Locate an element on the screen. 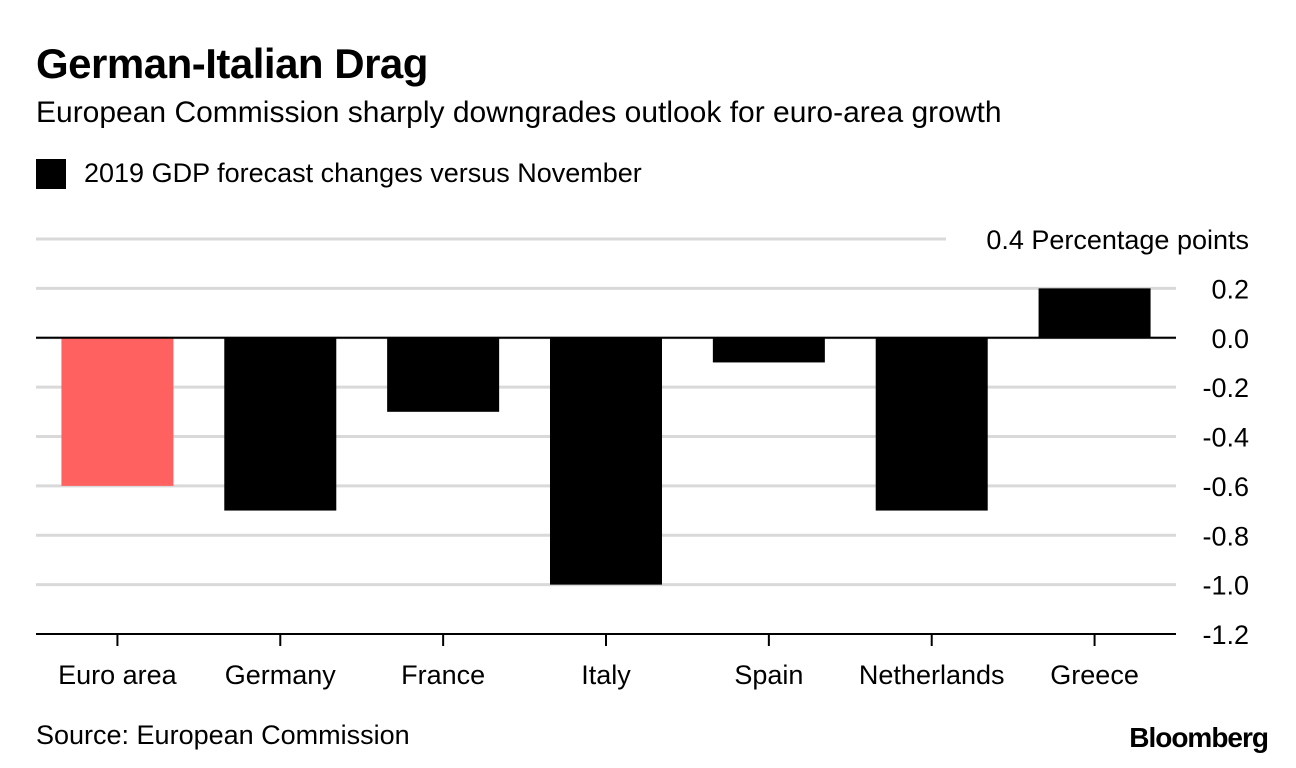 The width and height of the screenshot is (1296, 768). x-tick-label-3: Italy is located at coordinates (606, 675).